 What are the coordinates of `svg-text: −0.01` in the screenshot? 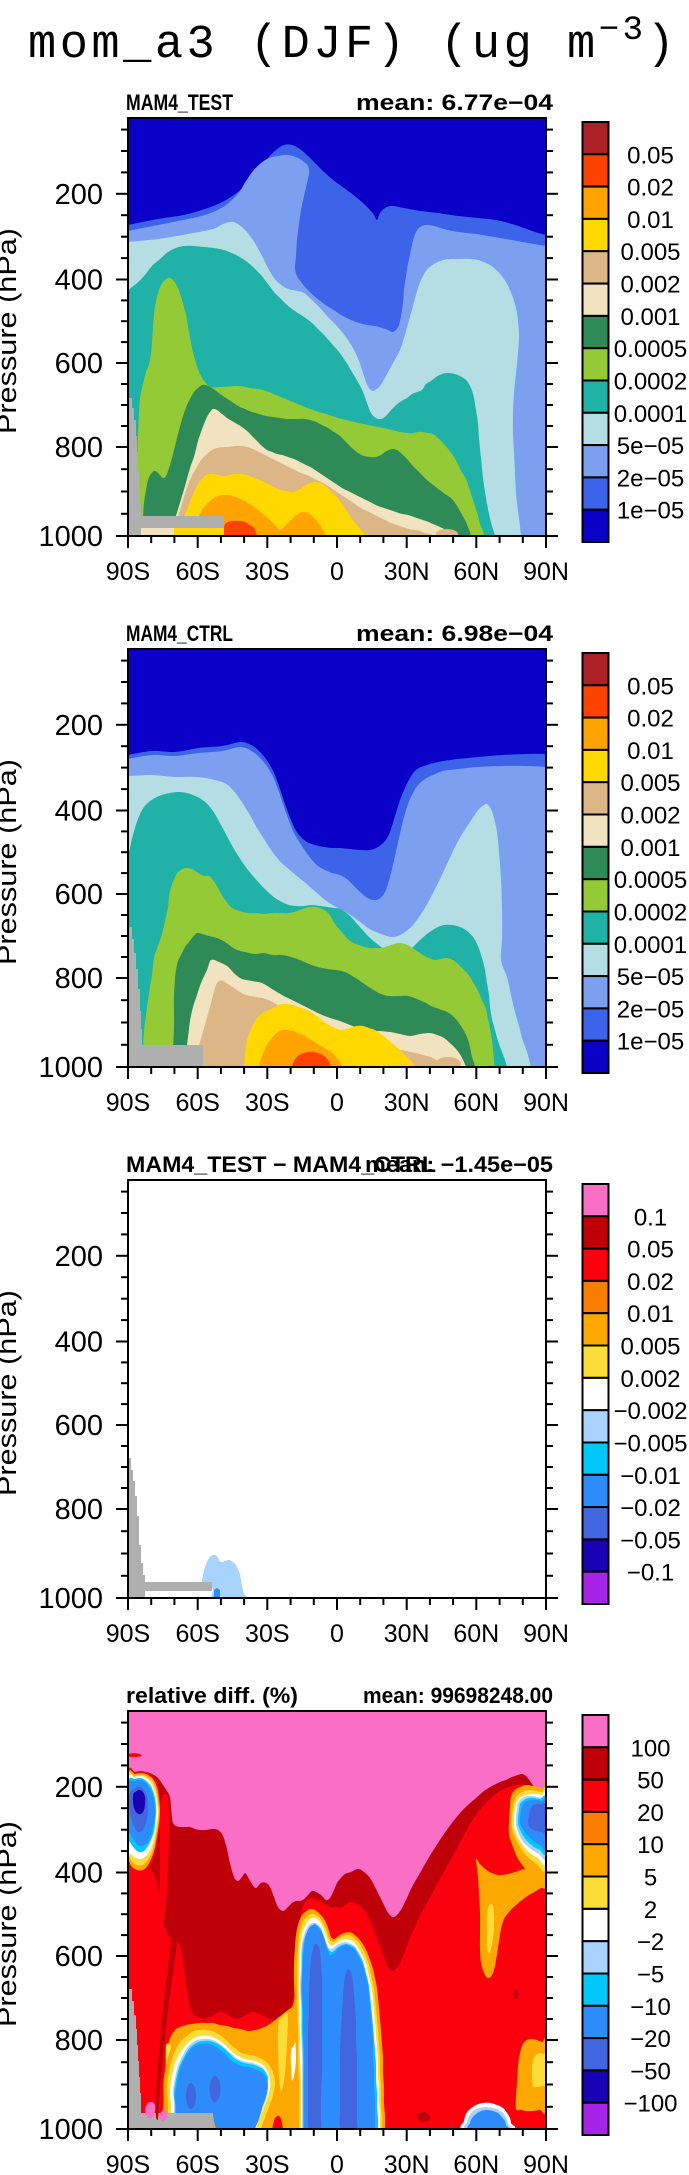 It's located at (650, 1476).